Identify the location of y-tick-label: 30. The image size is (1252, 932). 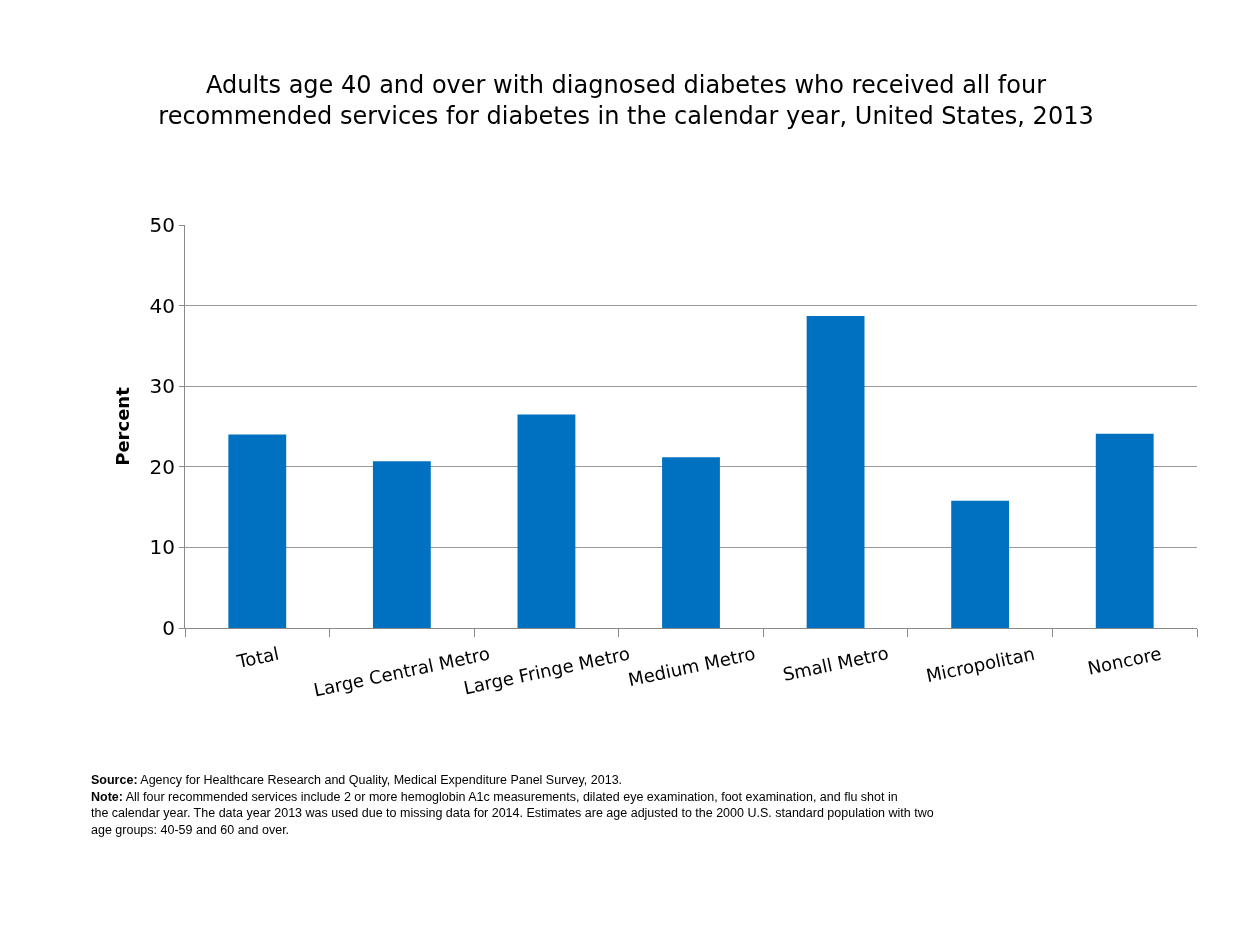
(162, 386).